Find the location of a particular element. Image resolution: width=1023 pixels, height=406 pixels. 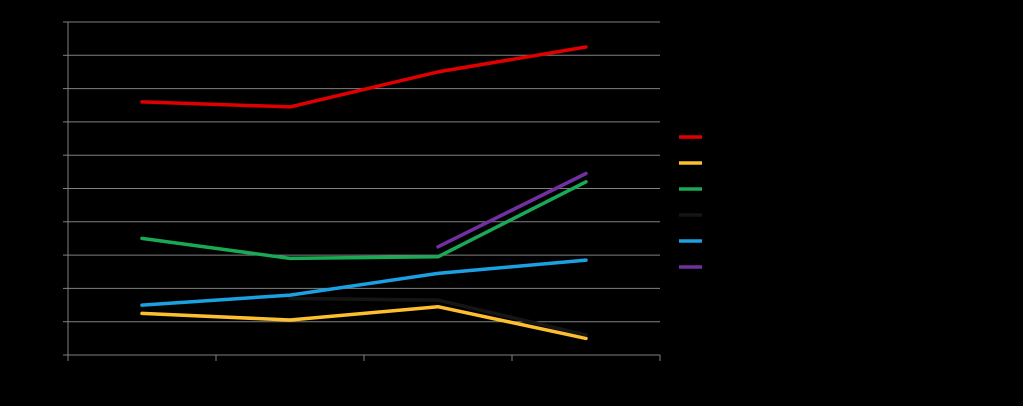

legend is located at coordinates (690, 202).